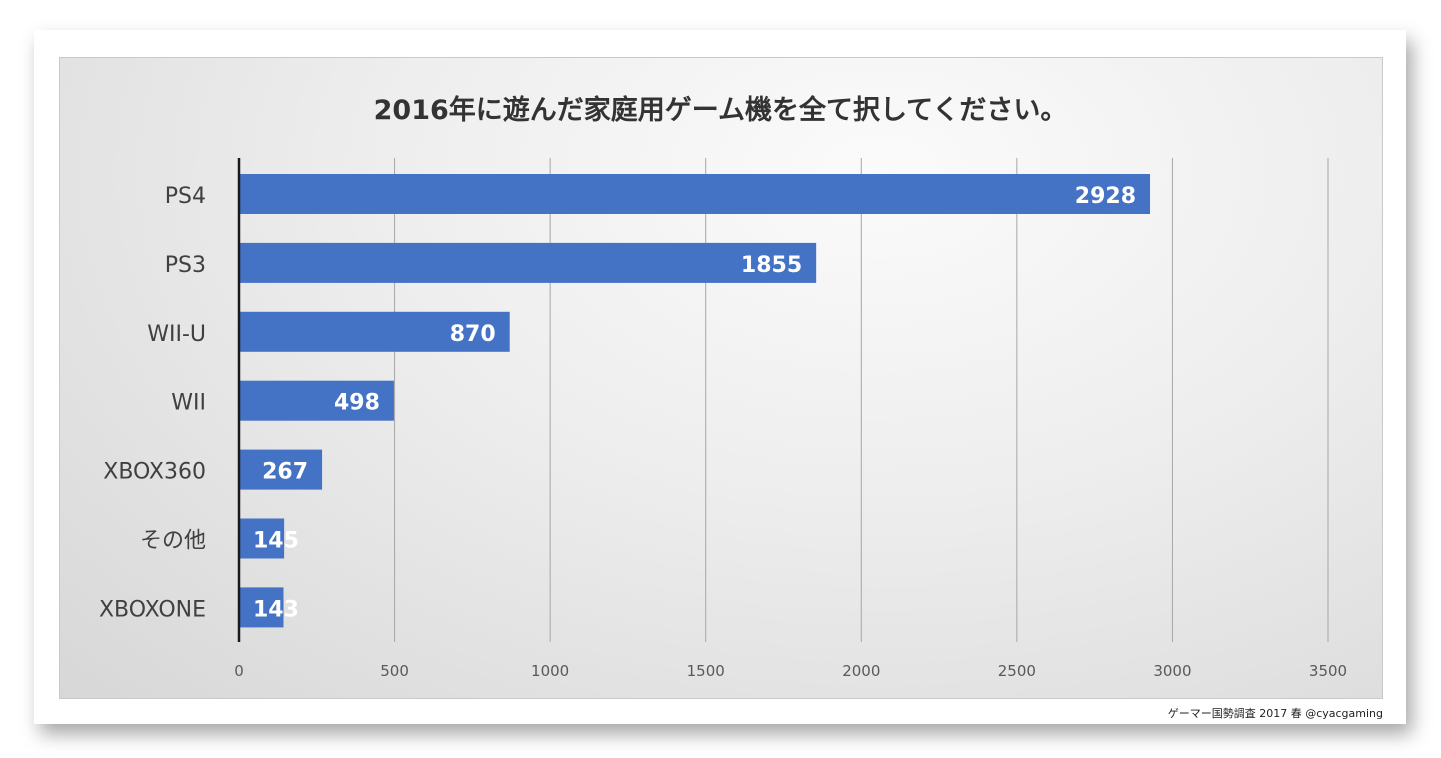  What do you see at coordinates (239, 671) in the screenshot?
I see `x-tick-label: 0` at bounding box center [239, 671].